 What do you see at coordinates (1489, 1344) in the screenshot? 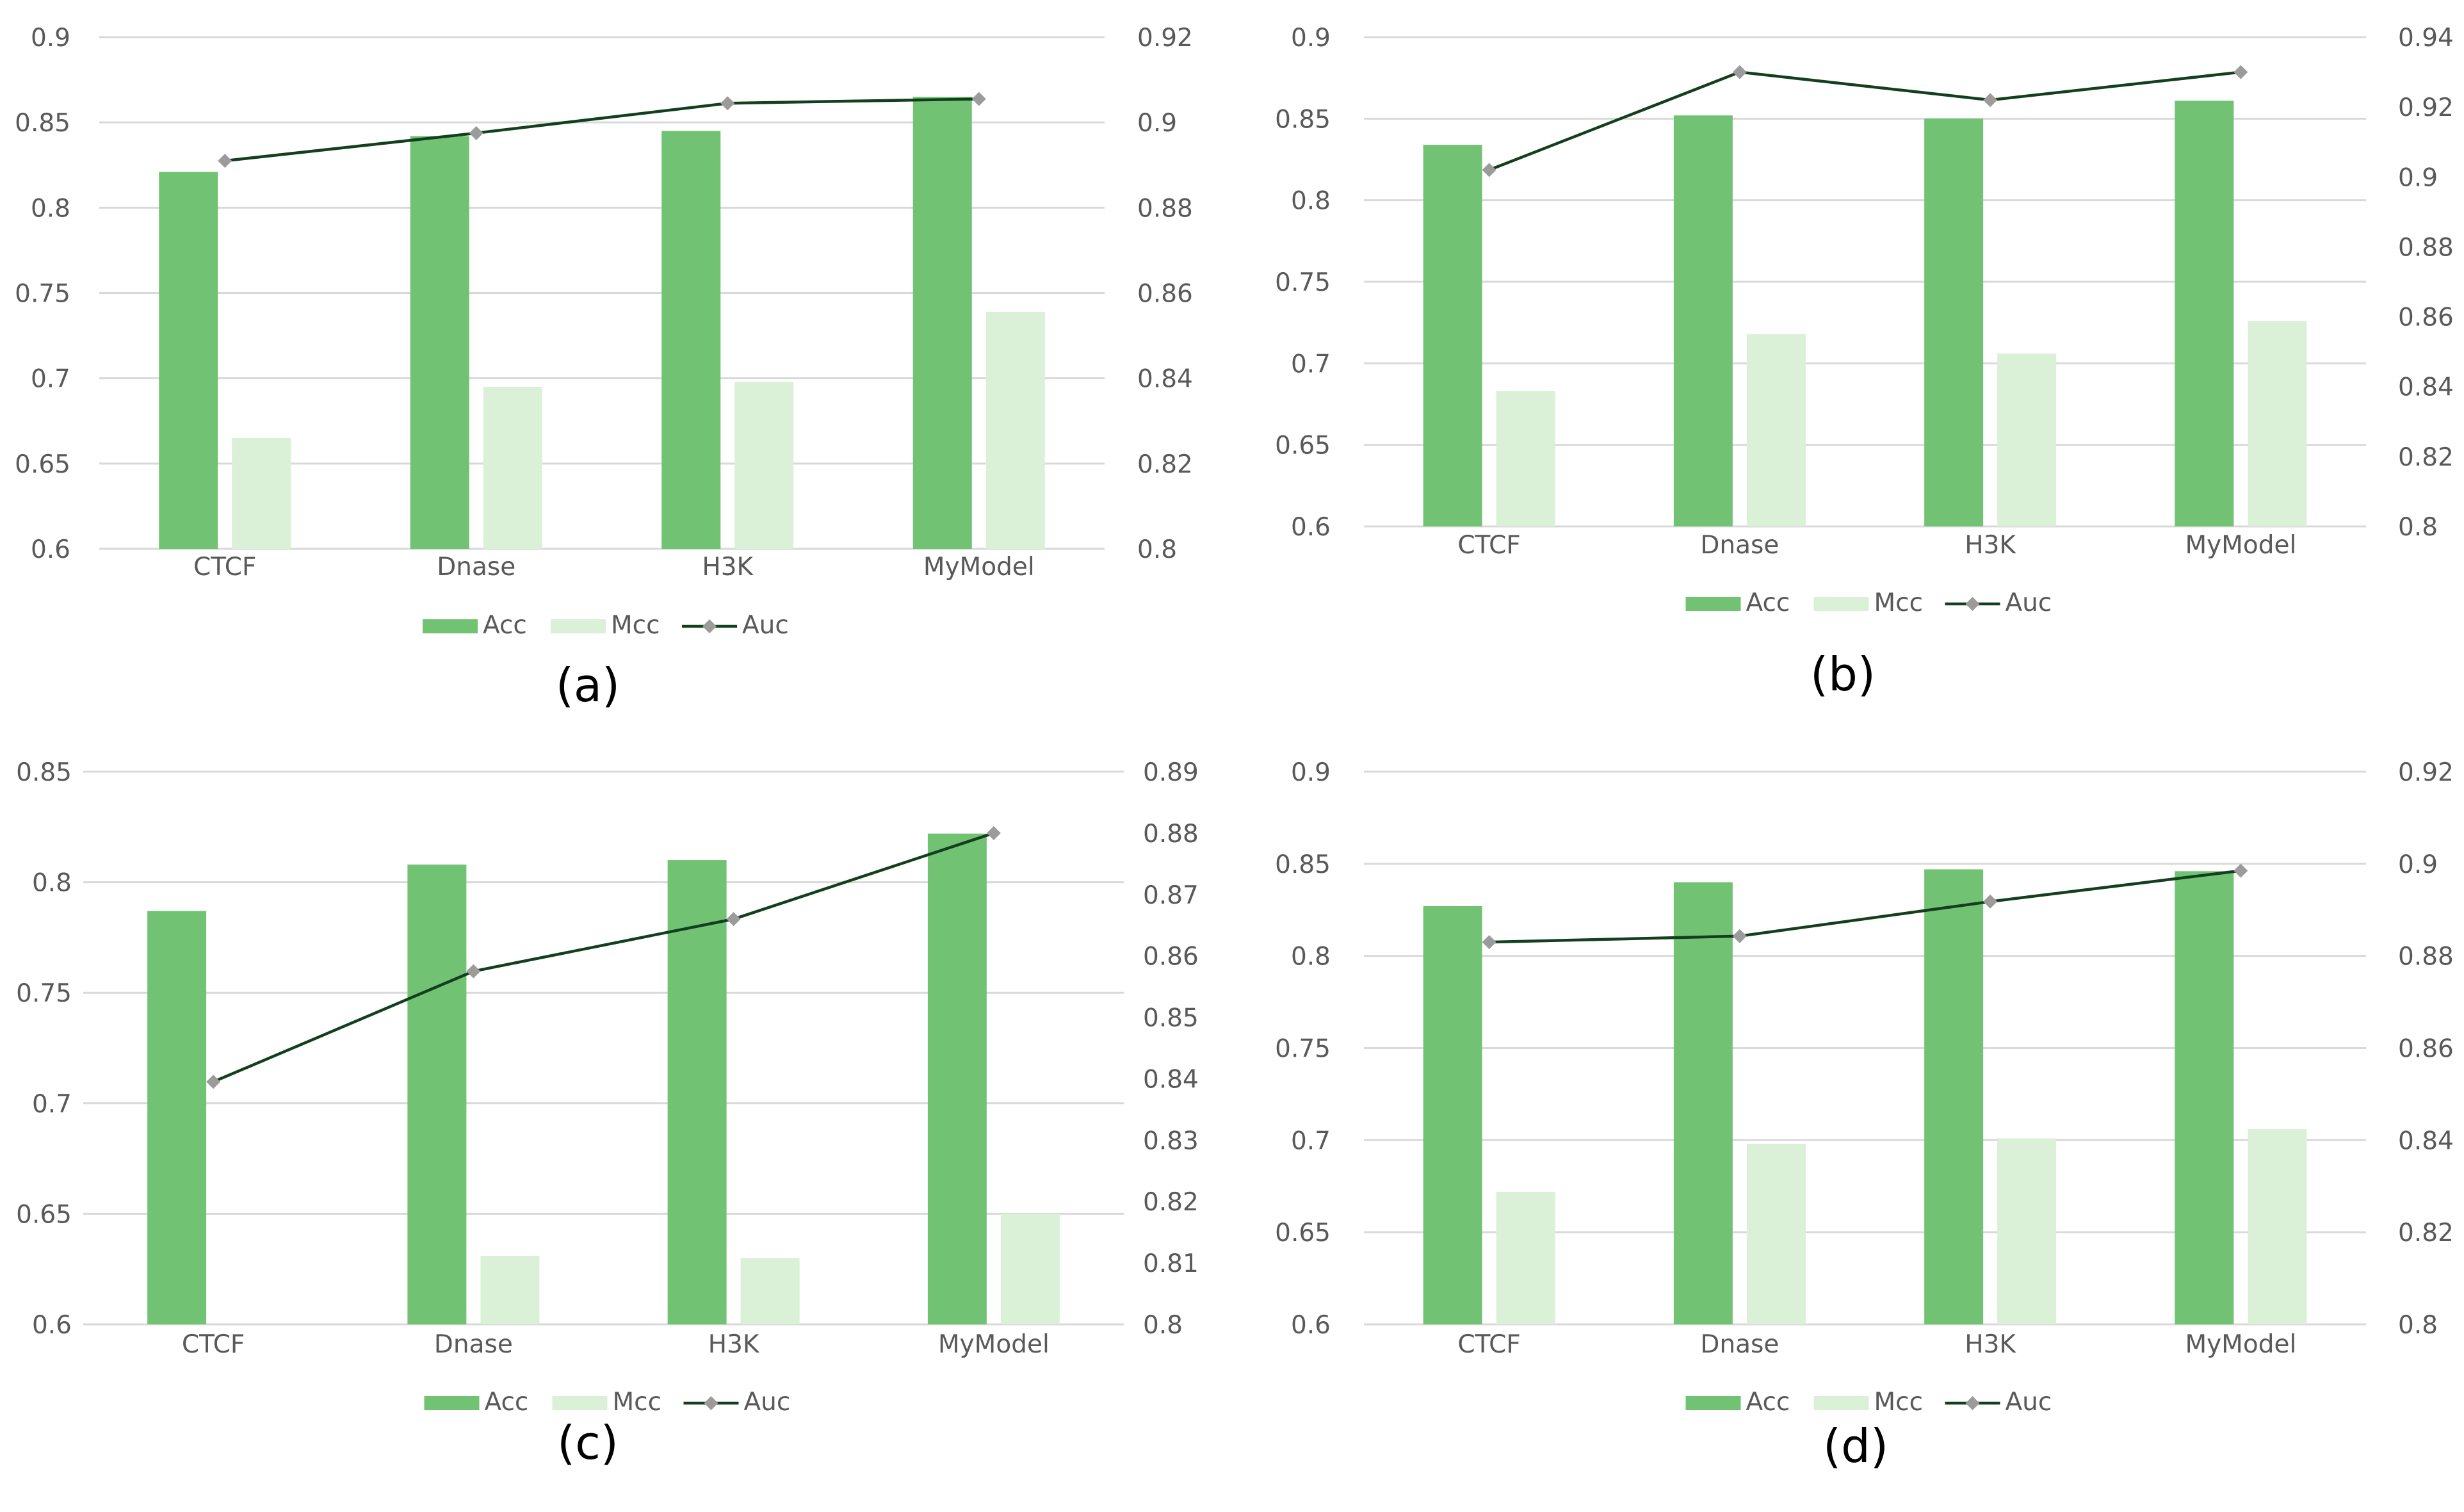
I see `category-label: CTCF` at bounding box center [1489, 1344].